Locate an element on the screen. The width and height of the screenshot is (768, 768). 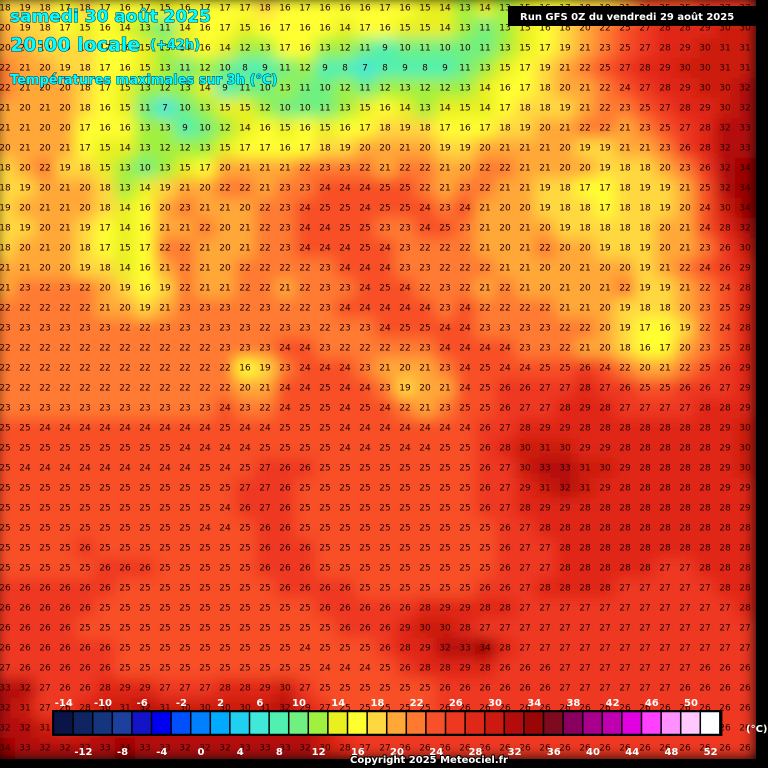
temperature-value: 12 is located at coordinates (204, 69).